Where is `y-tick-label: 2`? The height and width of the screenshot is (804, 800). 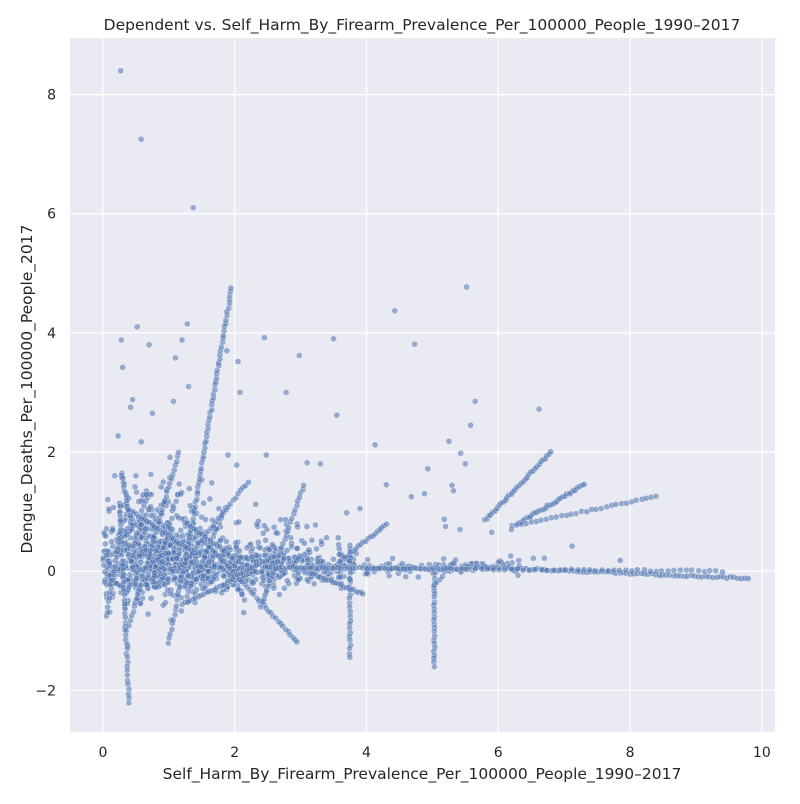 y-tick-label: 2 is located at coordinates (51, 453).